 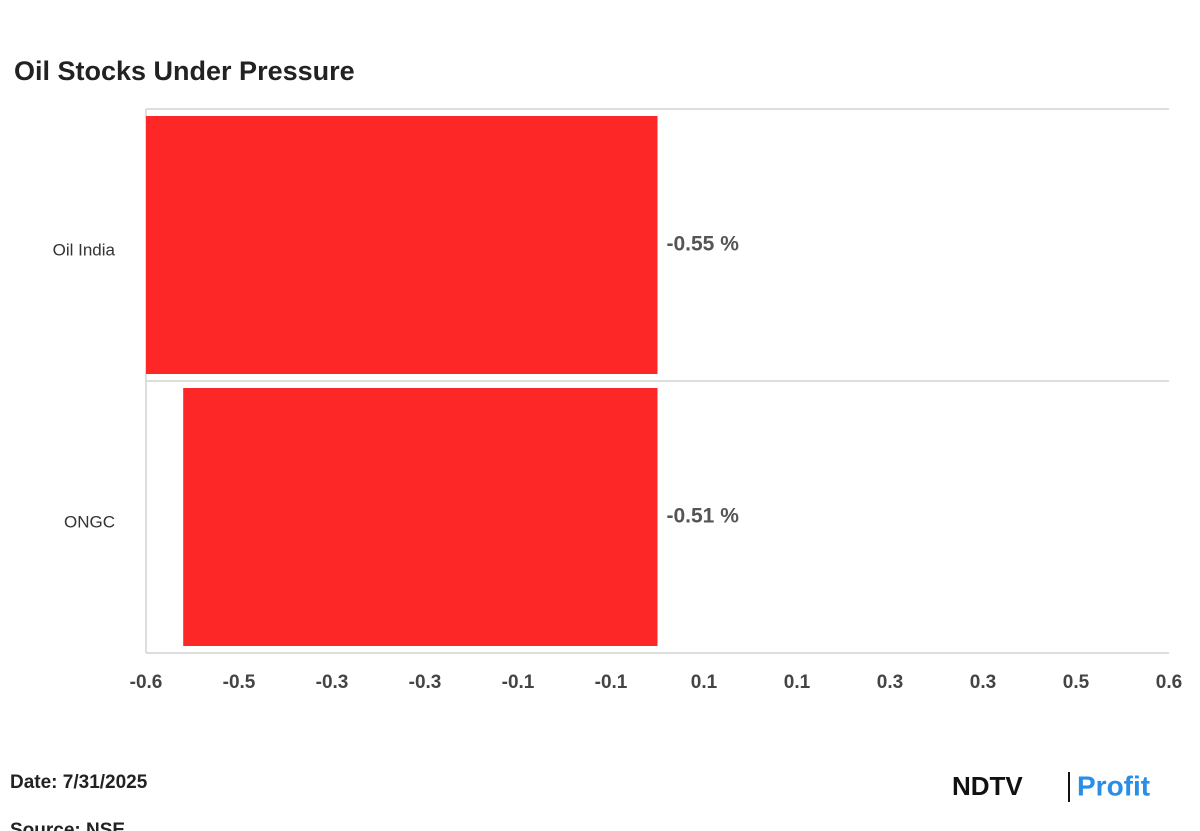 What do you see at coordinates (84, 249) in the screenshot?
I see `y-tick-label: Oil India` at bounding box center [84, 249].